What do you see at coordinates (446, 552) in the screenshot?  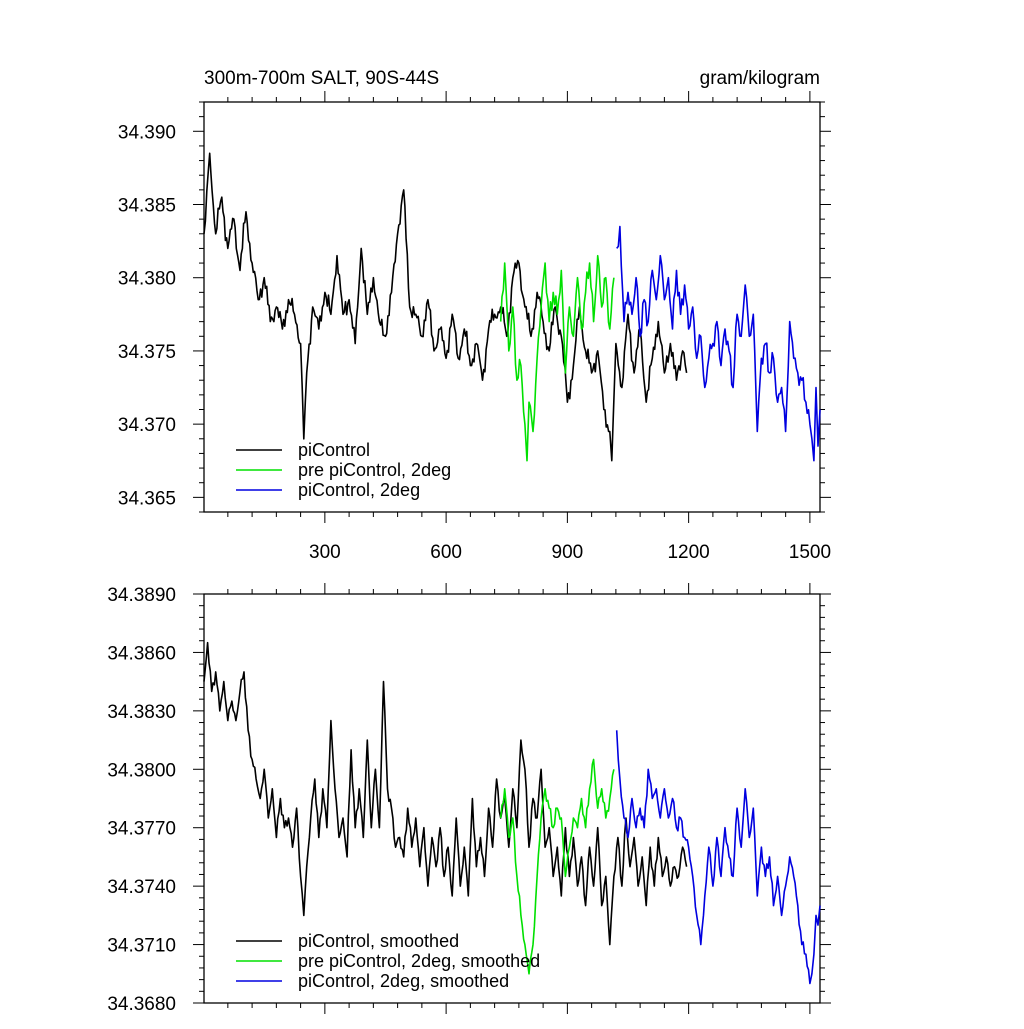 I see `x-tick-label: 600` at bounding box center [446, 552].